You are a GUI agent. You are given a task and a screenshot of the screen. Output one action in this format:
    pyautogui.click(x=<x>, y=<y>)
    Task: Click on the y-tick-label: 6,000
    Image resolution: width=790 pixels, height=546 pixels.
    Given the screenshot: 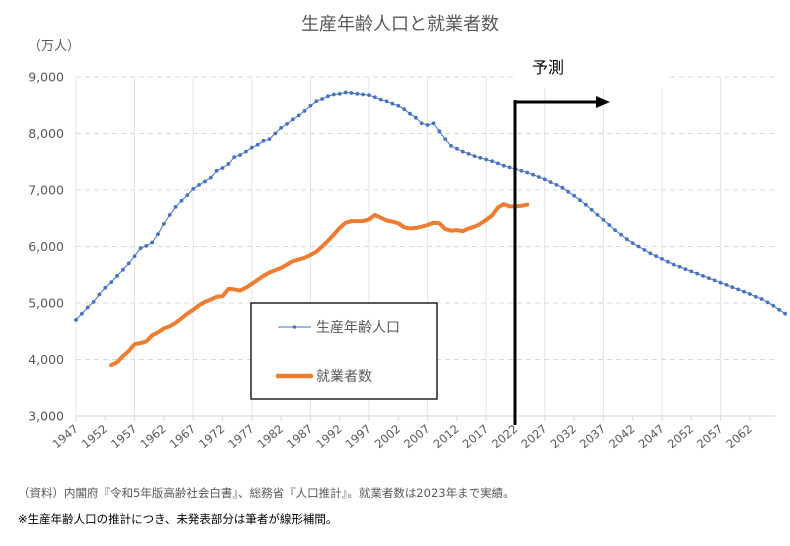 What is the action you would take?
    pyautogui.click(x=46, y=246)
    